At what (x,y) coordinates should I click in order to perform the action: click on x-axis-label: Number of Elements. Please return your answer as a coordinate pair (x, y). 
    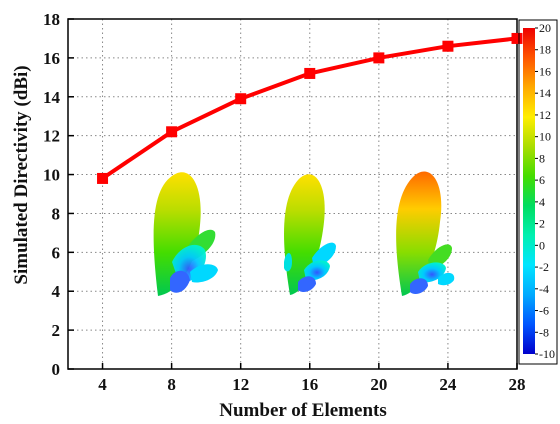
    Looking at the image, I should click on (302, 410).